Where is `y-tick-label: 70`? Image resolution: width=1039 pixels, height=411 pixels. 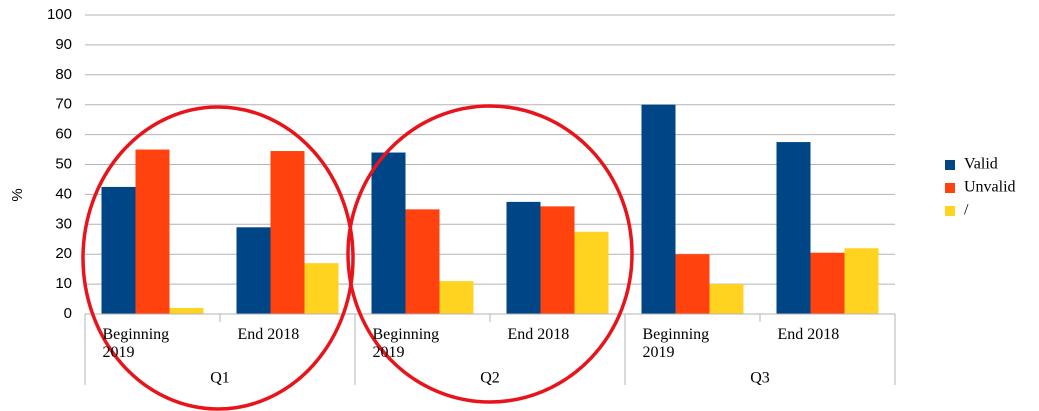 y-tick-label: 70 is located at coordinates (63, 104).